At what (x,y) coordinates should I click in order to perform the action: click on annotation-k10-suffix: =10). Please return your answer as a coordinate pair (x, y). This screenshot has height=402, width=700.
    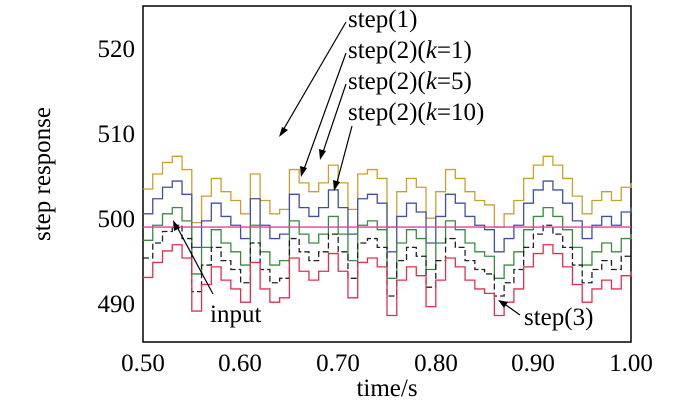
    Looking at the image, I should click on (460, 112).